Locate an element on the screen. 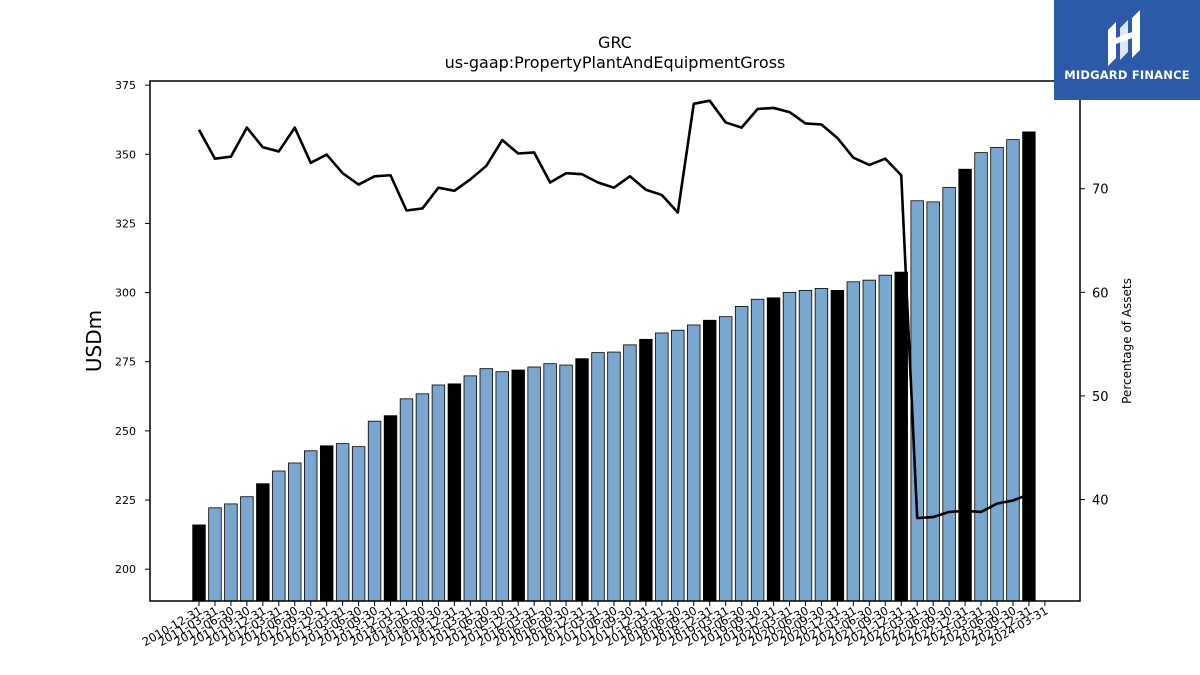 This screenshot has height=675, width=1200. y-tick-label: 275 is located at coordinates (125, 362).